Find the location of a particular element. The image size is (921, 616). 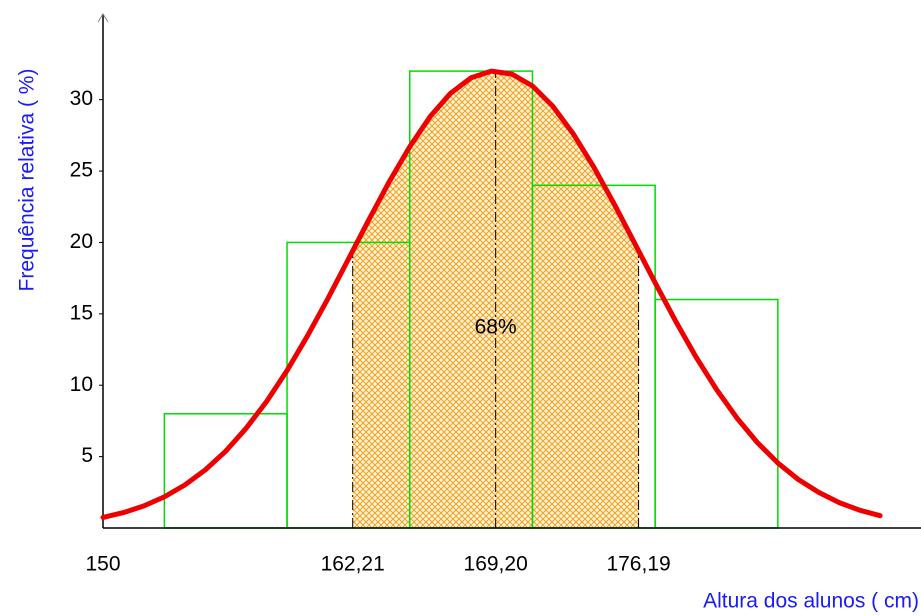

y-tick-label: 25 is located at coordinates (81, 170).